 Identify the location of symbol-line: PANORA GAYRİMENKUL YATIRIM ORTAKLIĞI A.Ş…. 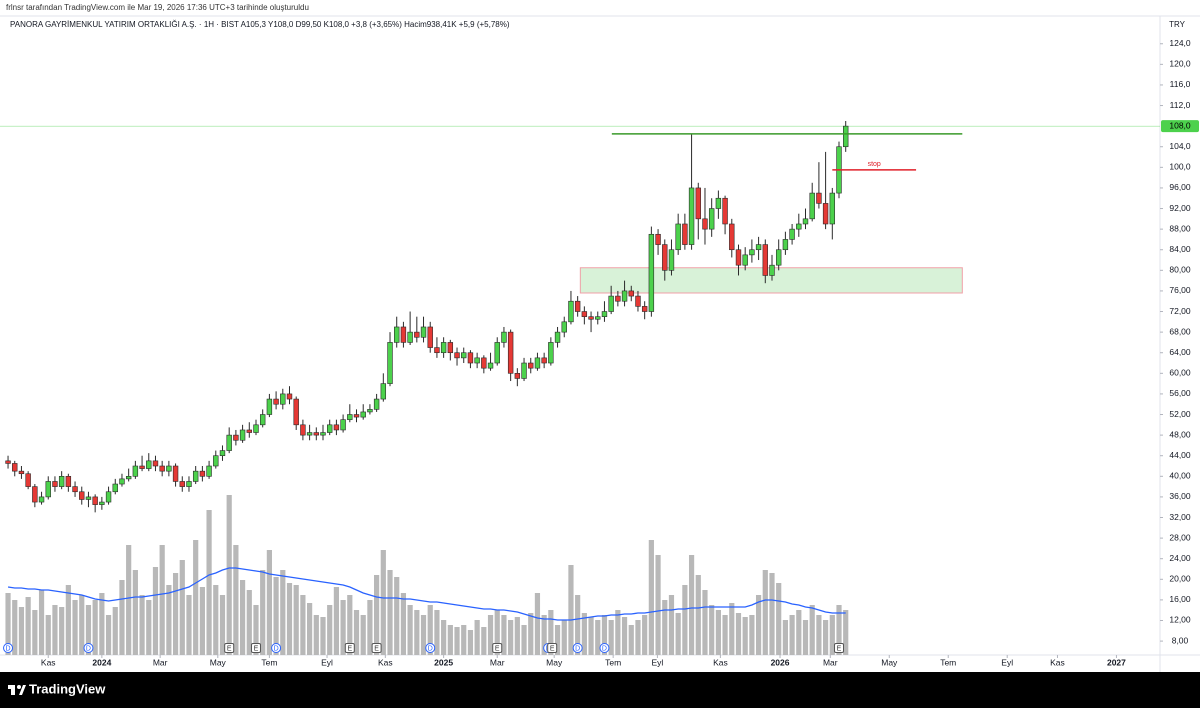
(260, 24).